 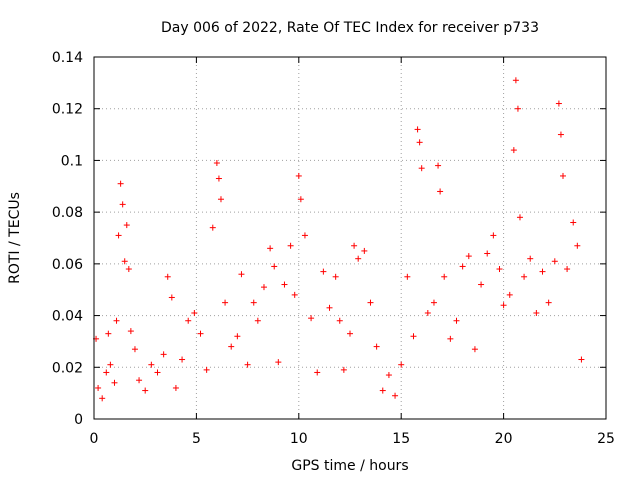 I want to click on x-axis-title: GPS time / hours, so click(x=349, y=466).